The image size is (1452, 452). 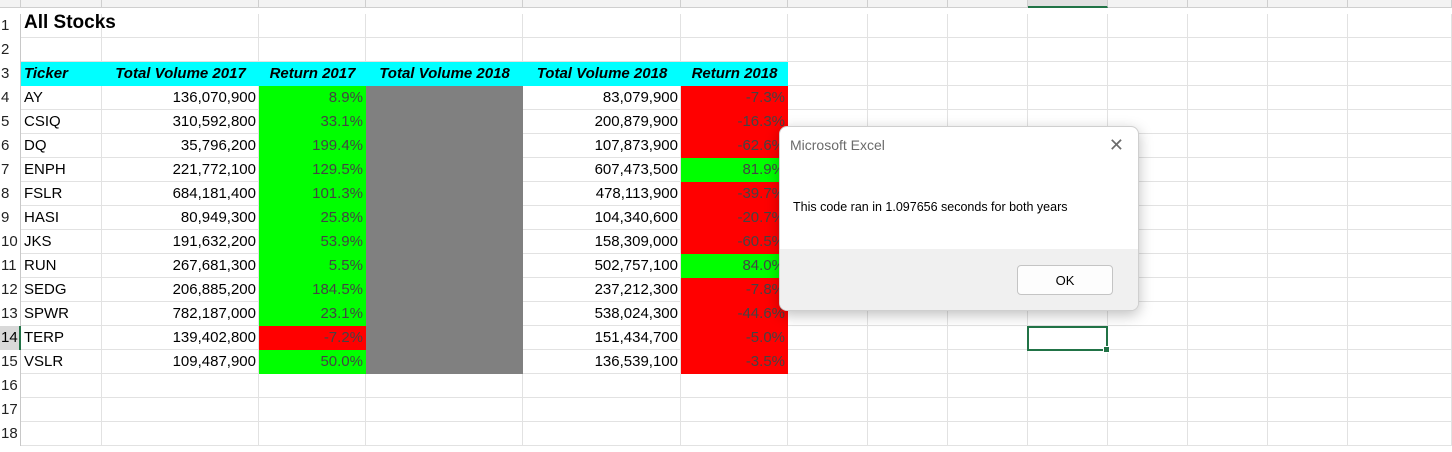 What do you see at coordinates (312, 266) in the screenshot?
I see `return-2017-cell: 5.5%` at bounding box center [312, 266].